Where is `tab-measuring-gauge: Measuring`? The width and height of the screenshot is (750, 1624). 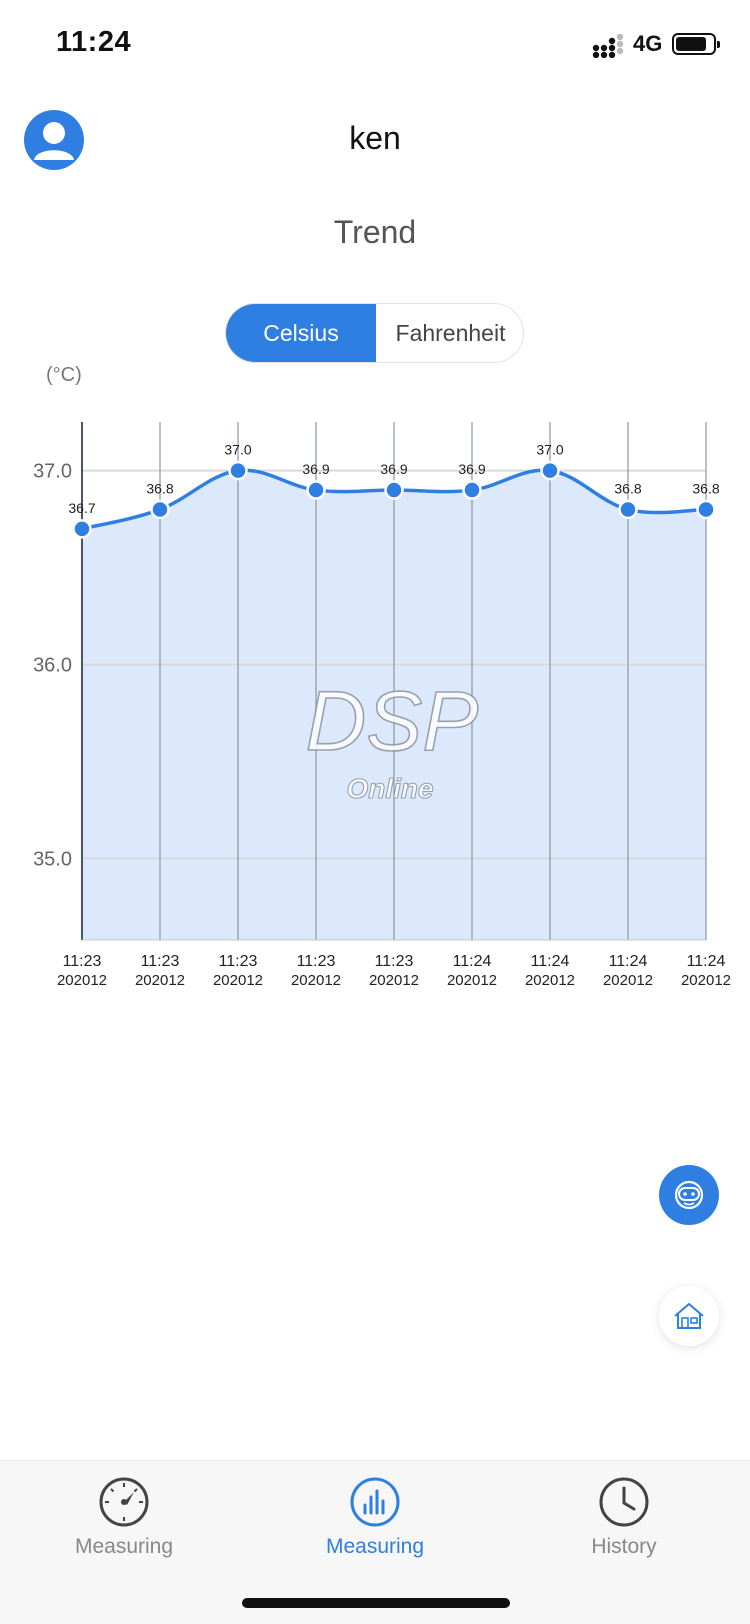
tab-measuring-gauge: Measuring is located at coordinates (124, 1517).